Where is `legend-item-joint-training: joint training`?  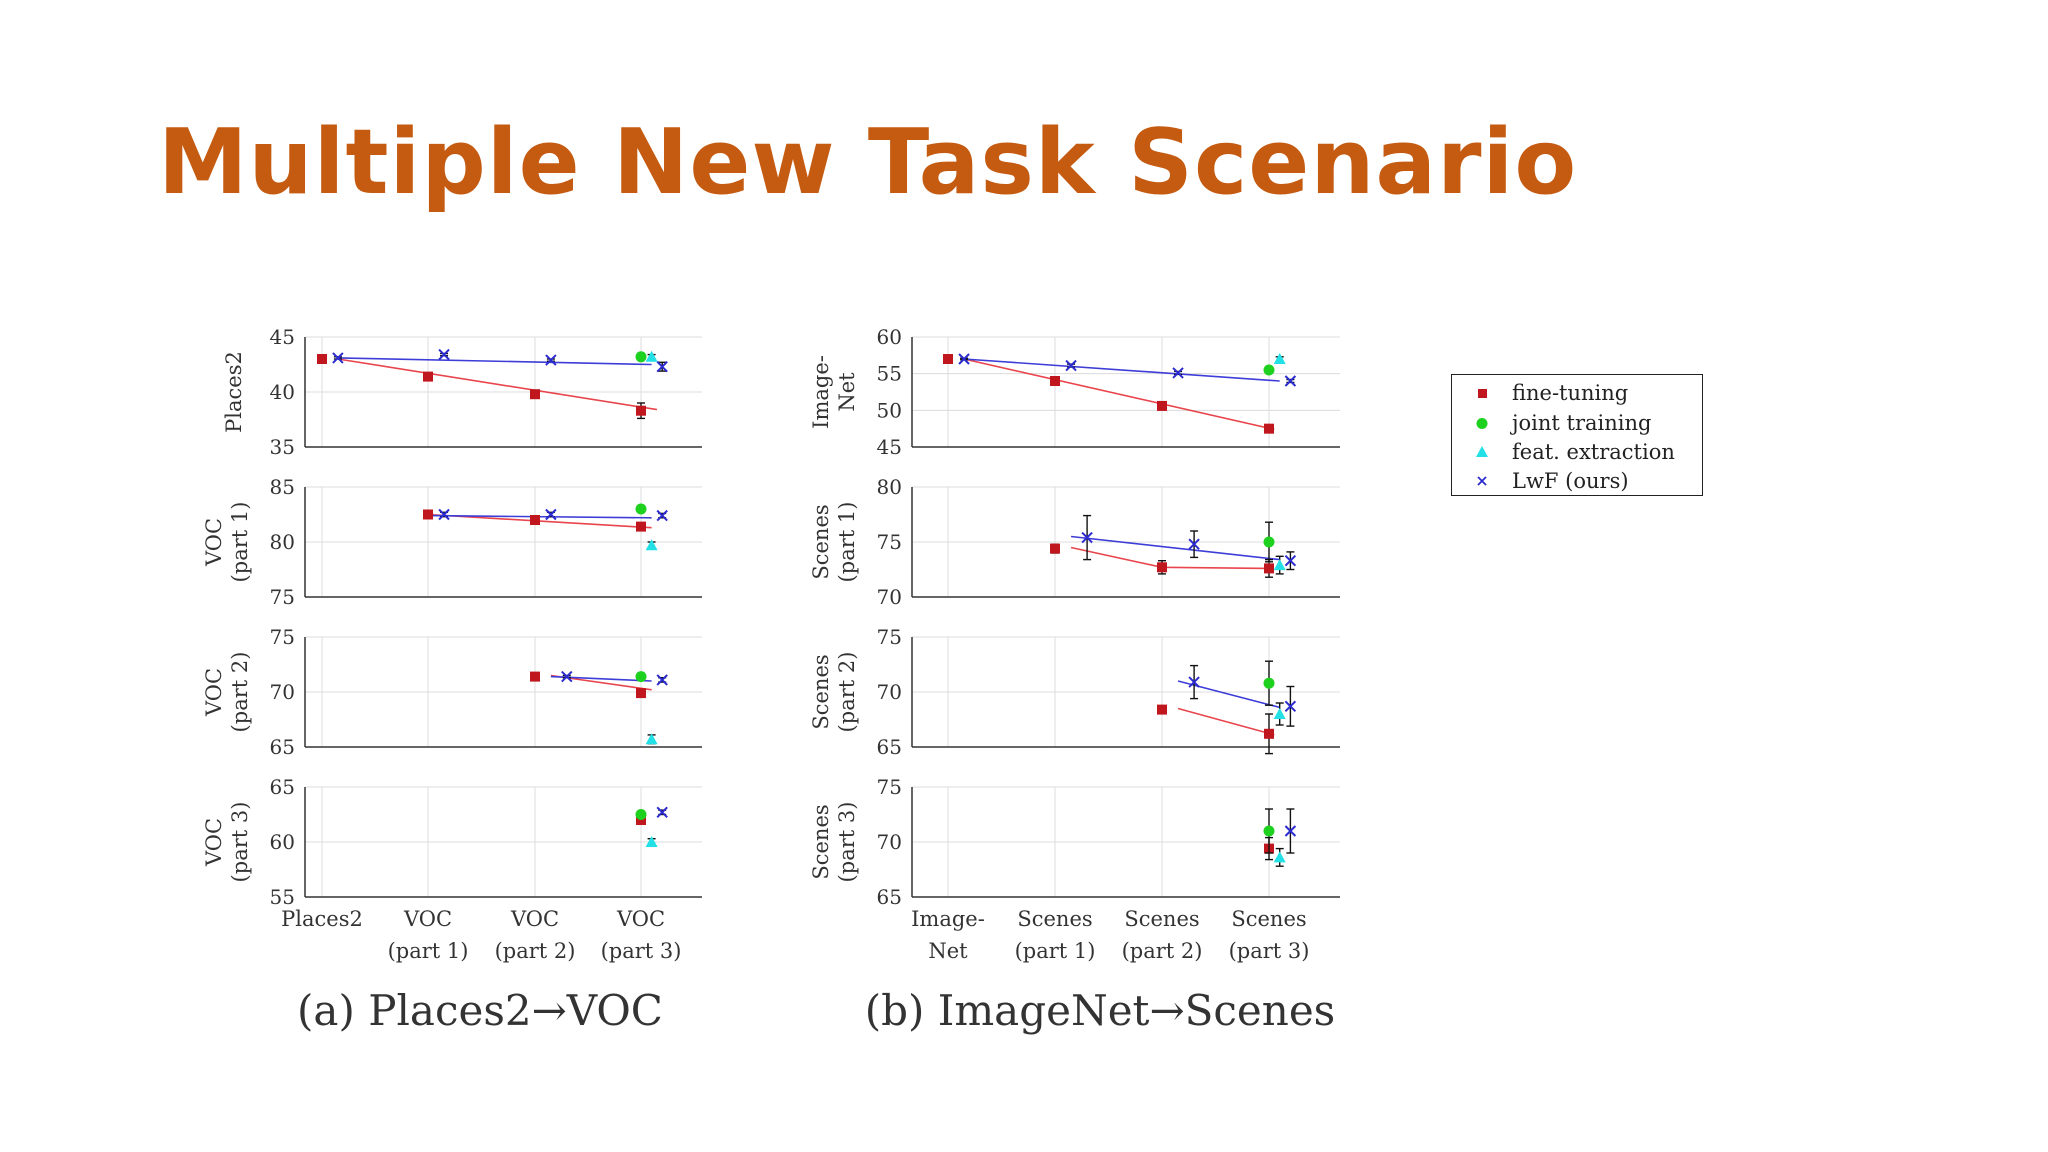 legend-item-joint-training: joint training is located at coordinates (1551, 423).